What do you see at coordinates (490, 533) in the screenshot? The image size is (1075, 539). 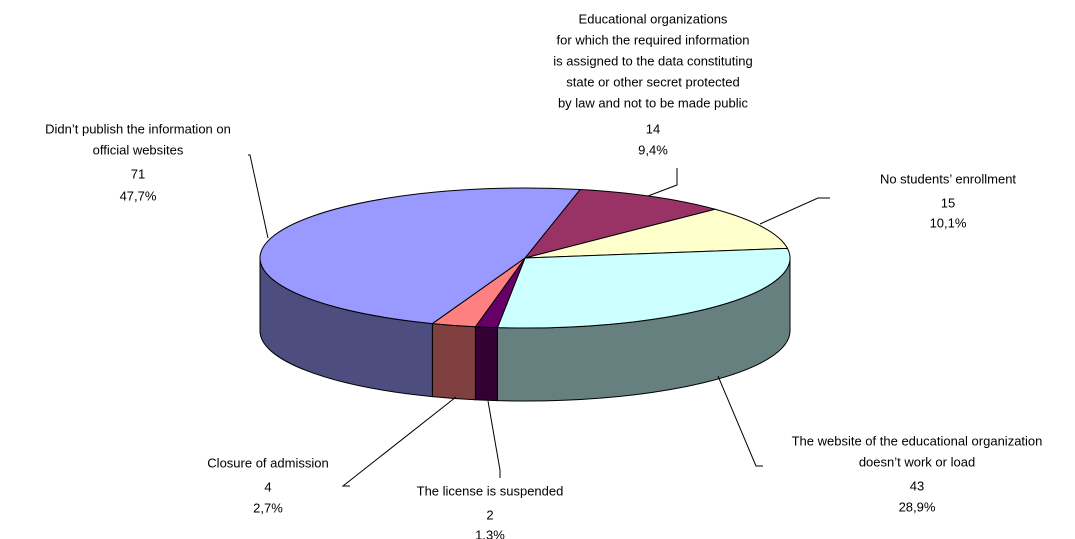 I see `share-label: 1.3%` at bounding box center [490, 533].